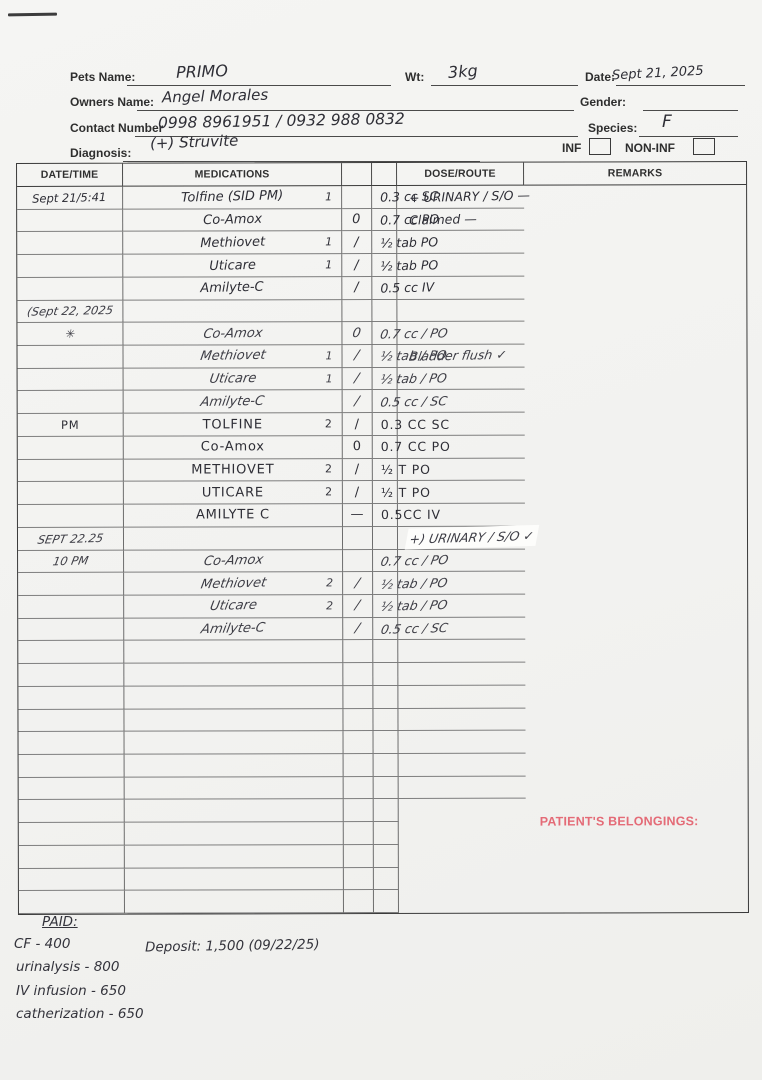  I want to click on medication-name: Methiovet, so click(232, 242).